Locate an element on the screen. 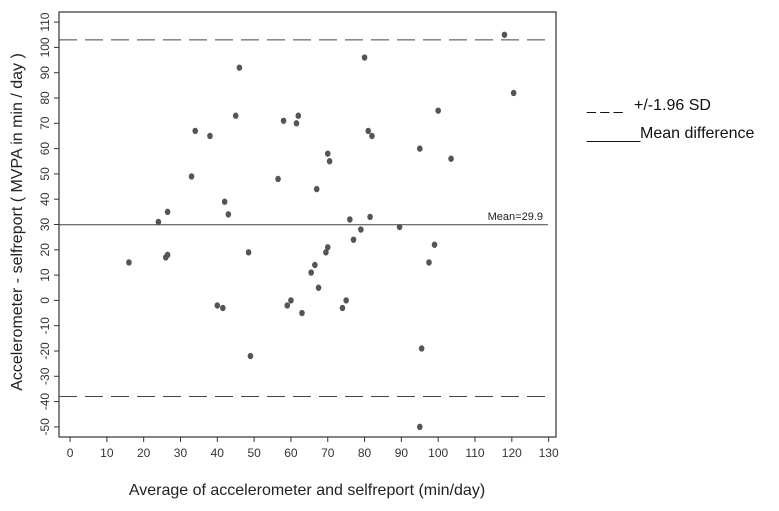 This screenshot has width=779, height=511. y-tick-label: -10 is located at coordinates (45, 326).